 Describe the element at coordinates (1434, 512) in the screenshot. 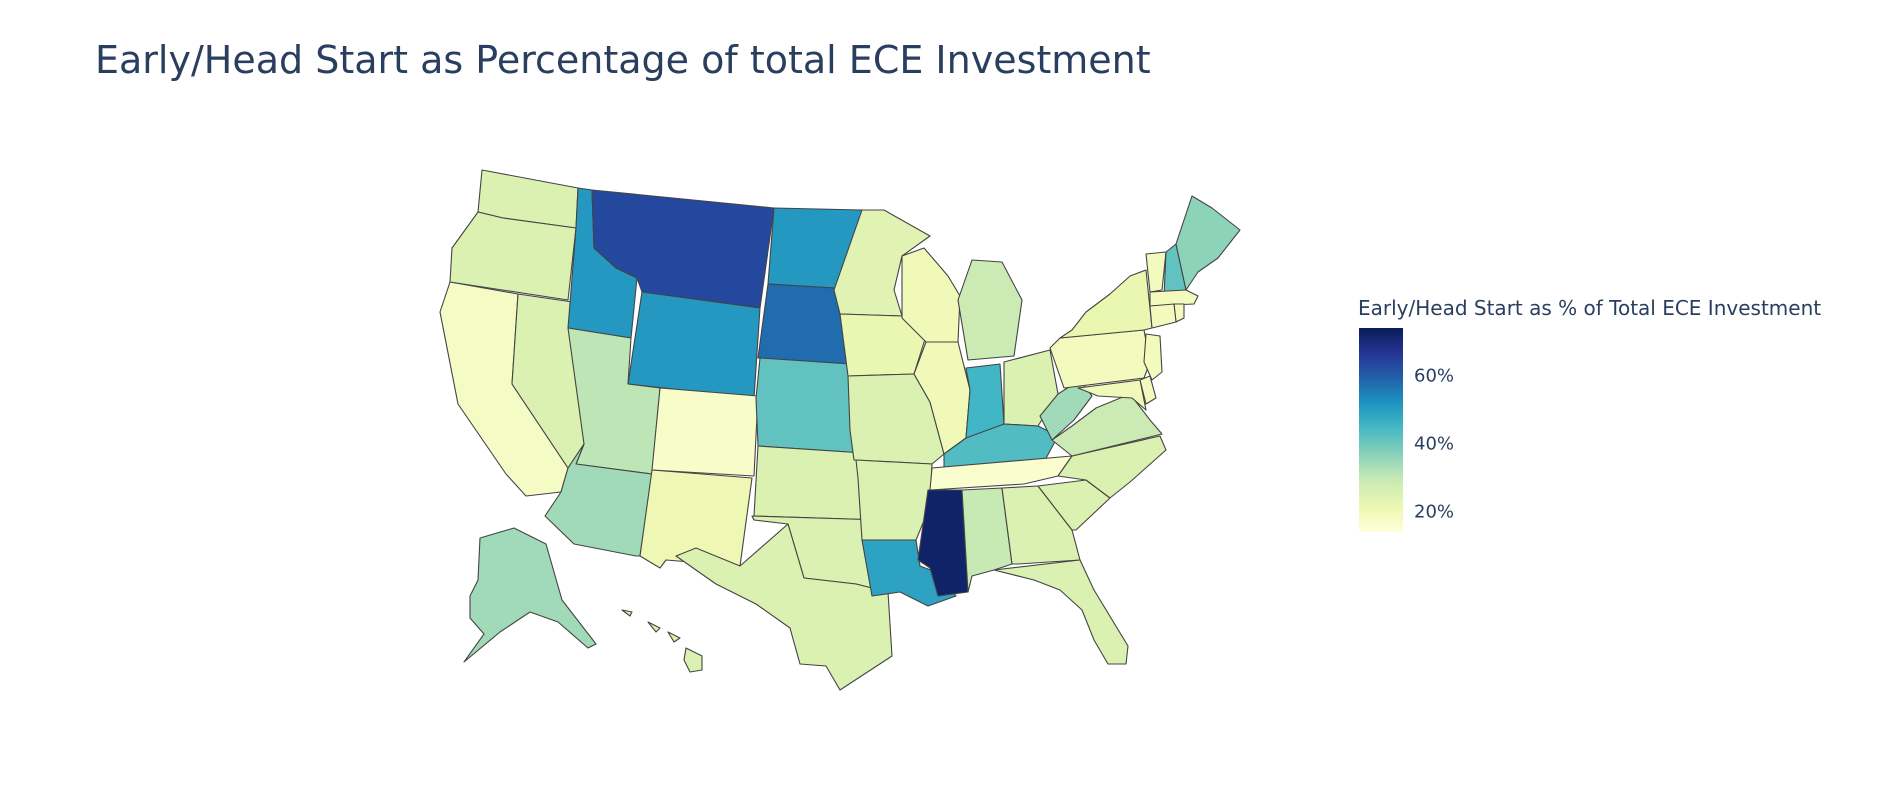

I see `colorbar-tick-20: 20%` at that location.